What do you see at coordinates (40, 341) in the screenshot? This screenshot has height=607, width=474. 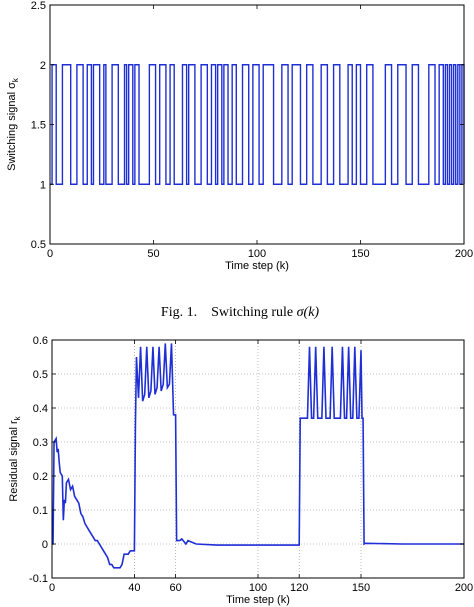 I see `c2-ytick-label-7: 0.6` at bounding box center [40, 341].